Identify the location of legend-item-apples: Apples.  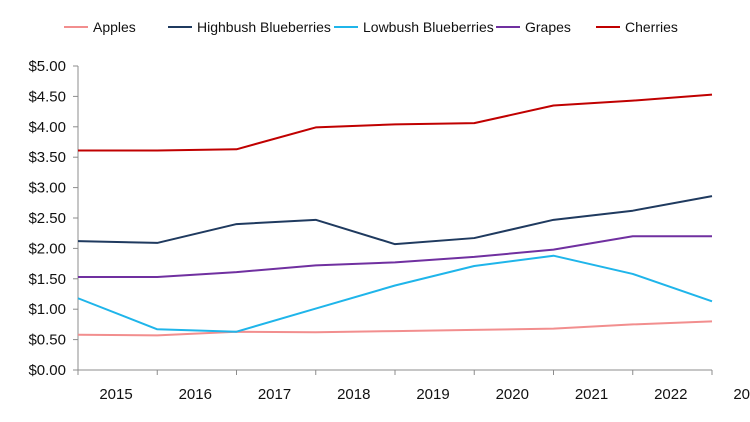
(100, 27).